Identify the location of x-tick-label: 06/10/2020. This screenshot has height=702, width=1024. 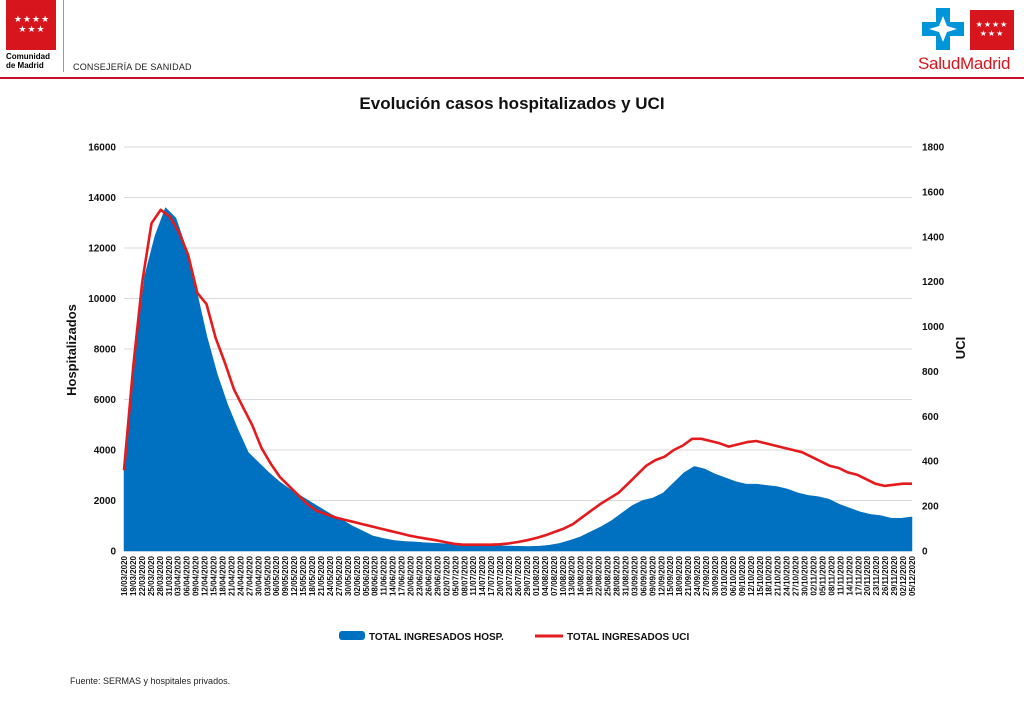
(733, 575).